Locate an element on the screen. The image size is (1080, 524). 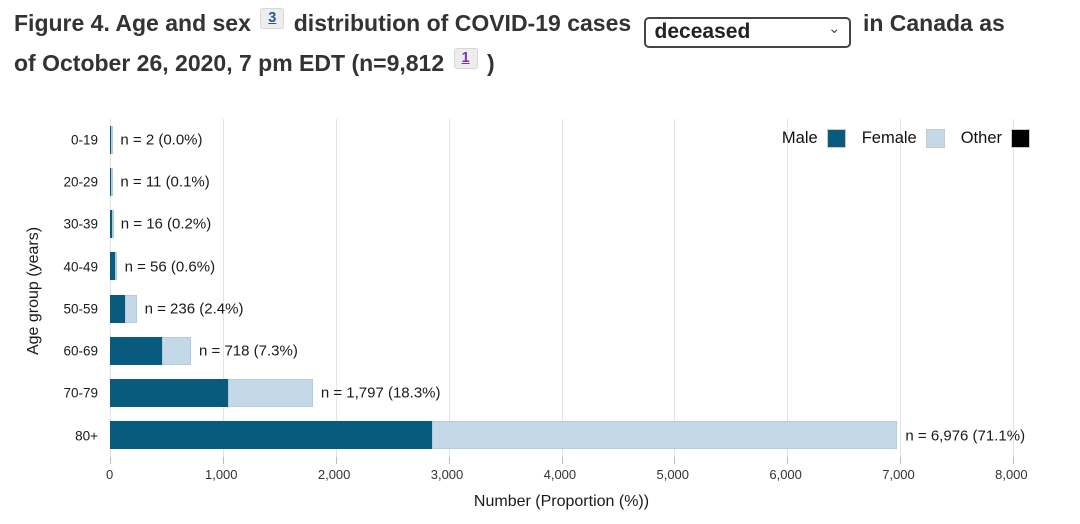
x-axis-title: Number (Proportion (%)) is located at coordinates (561, 501).